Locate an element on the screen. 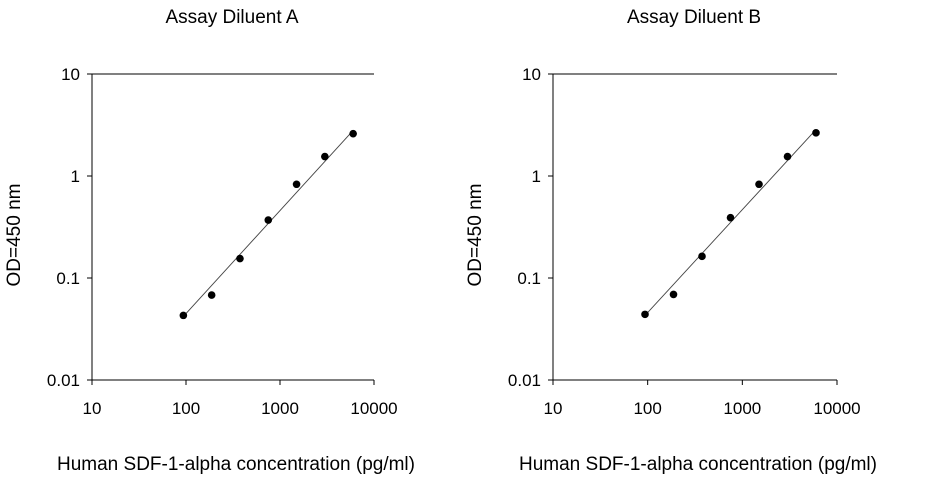  fit-line is located at coordinates (730, 222).